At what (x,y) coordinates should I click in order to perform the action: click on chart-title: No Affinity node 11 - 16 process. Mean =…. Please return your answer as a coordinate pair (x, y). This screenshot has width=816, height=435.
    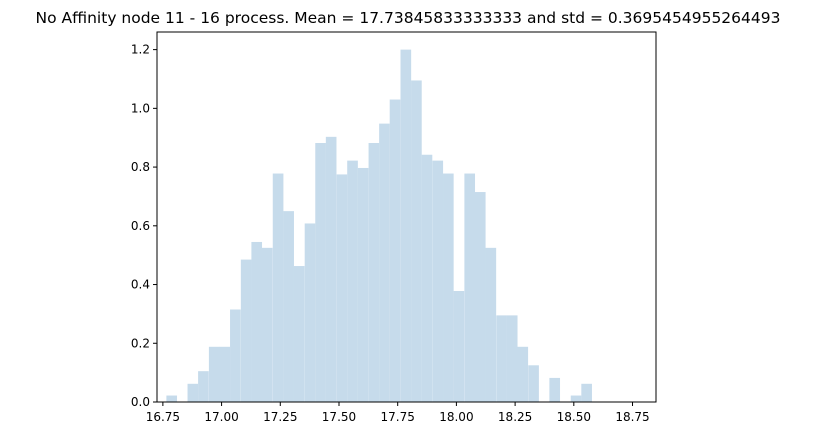
    Looking at the image, I should click on (408, 18).